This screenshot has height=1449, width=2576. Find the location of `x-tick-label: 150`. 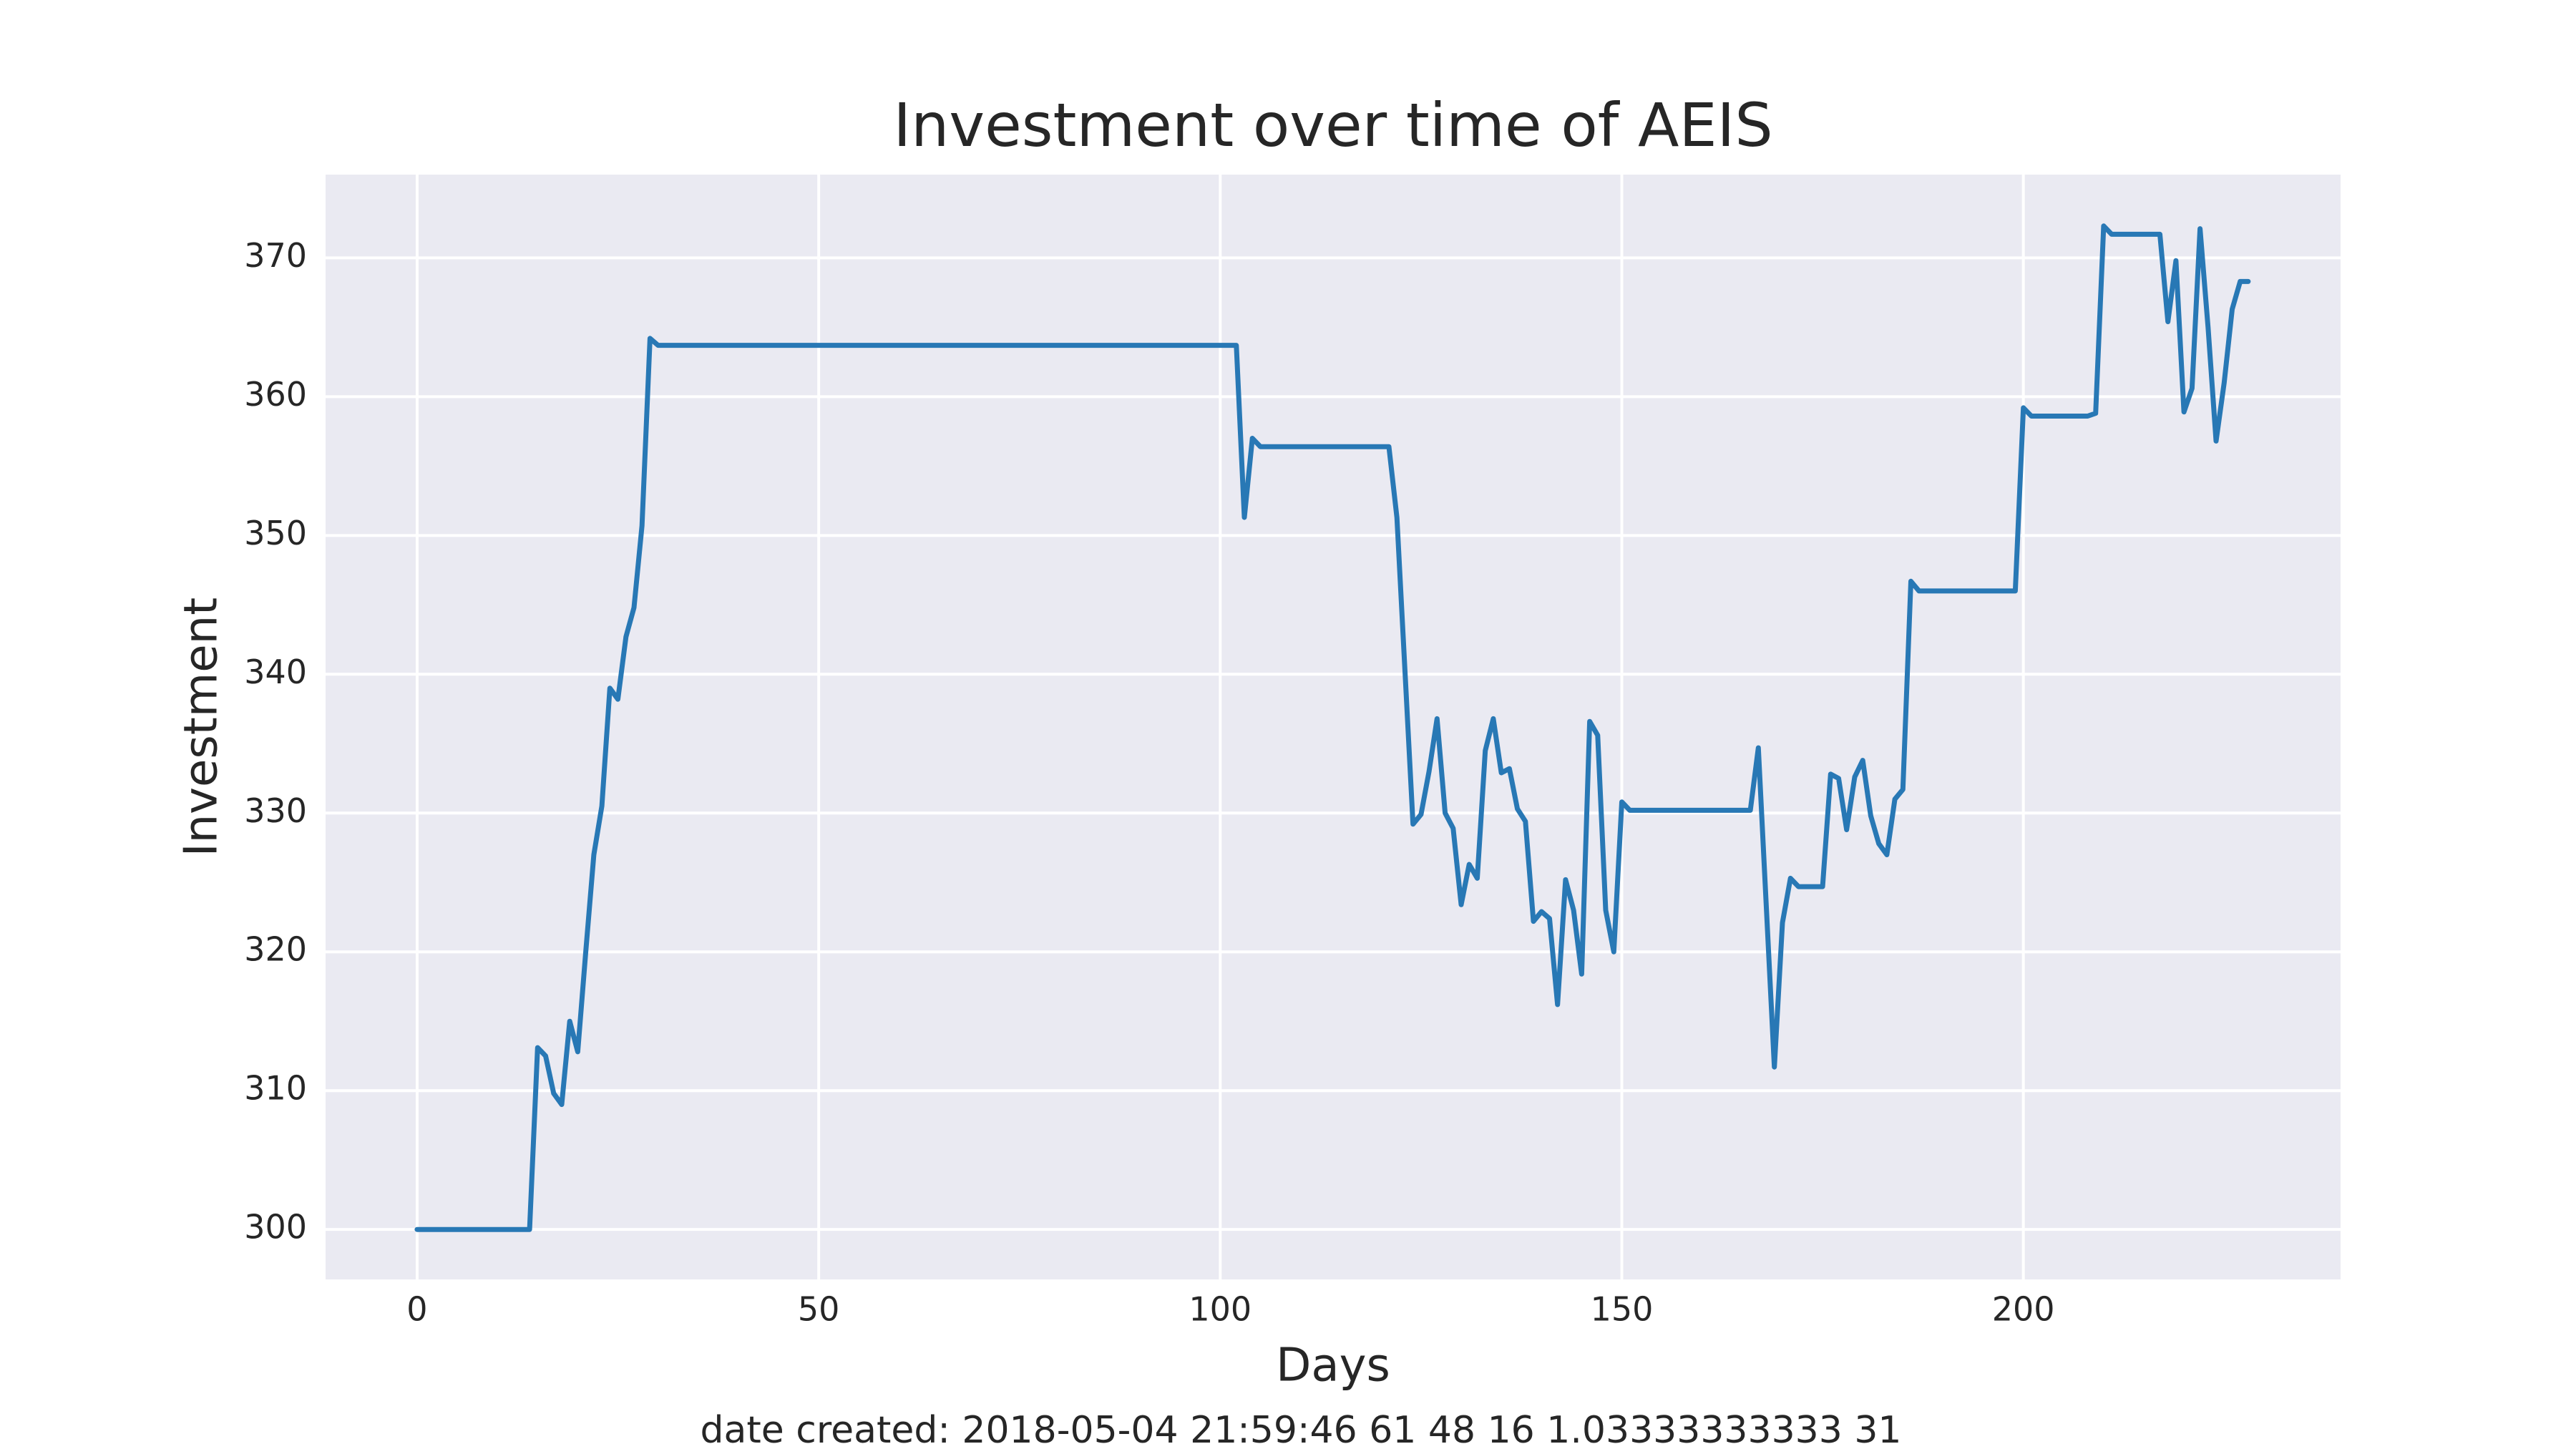

x-tick-label: 150 is located at coordinates (1622, 1309).